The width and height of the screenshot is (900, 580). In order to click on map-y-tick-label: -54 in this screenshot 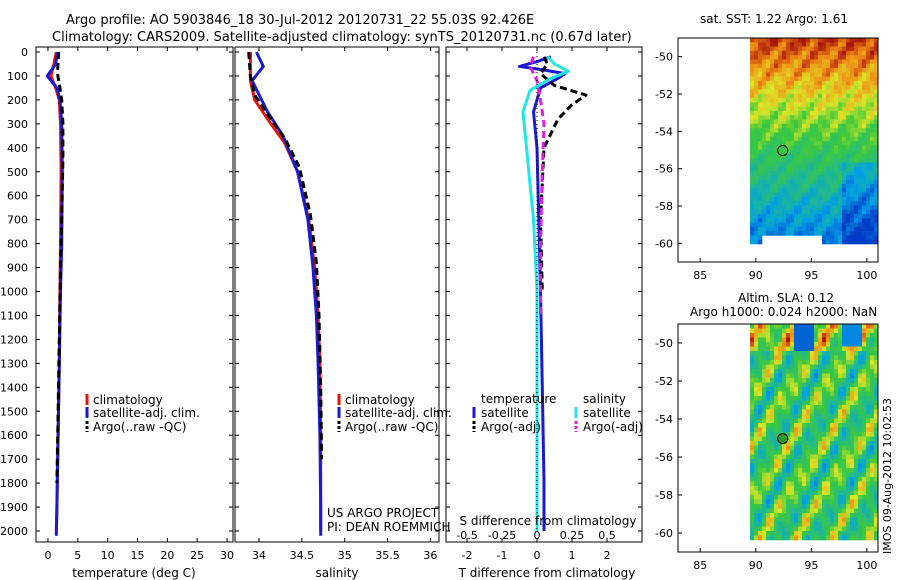, I will do `click(664, 419)`.